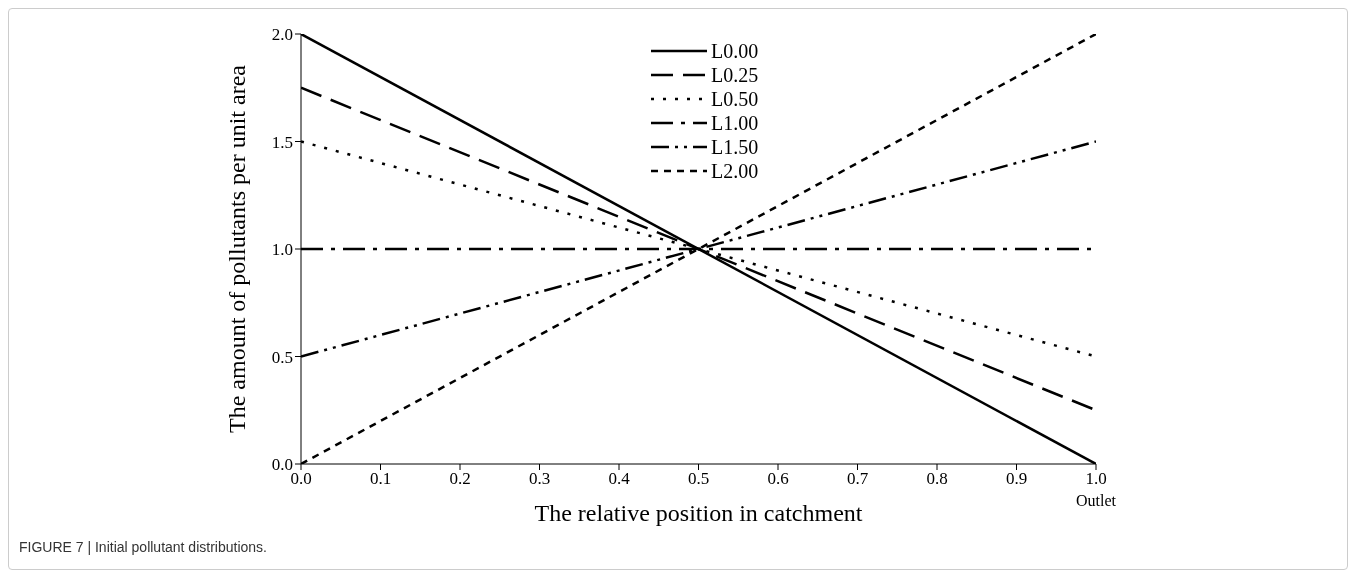 This screenshot has width=1354, height=577. I want to click on x-tick-label: 0.3, so click(539, 479).